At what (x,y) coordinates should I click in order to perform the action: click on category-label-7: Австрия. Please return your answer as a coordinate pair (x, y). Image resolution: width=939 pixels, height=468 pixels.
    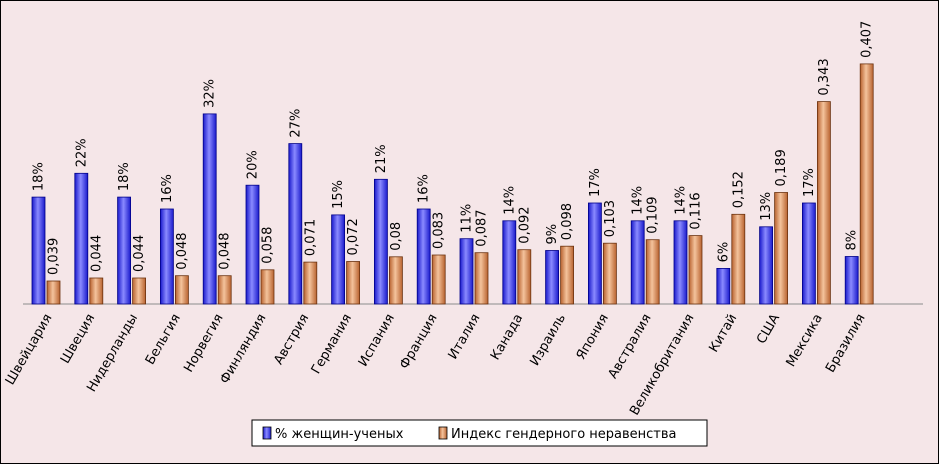
    Looking at the image, I should click on (291, 340).